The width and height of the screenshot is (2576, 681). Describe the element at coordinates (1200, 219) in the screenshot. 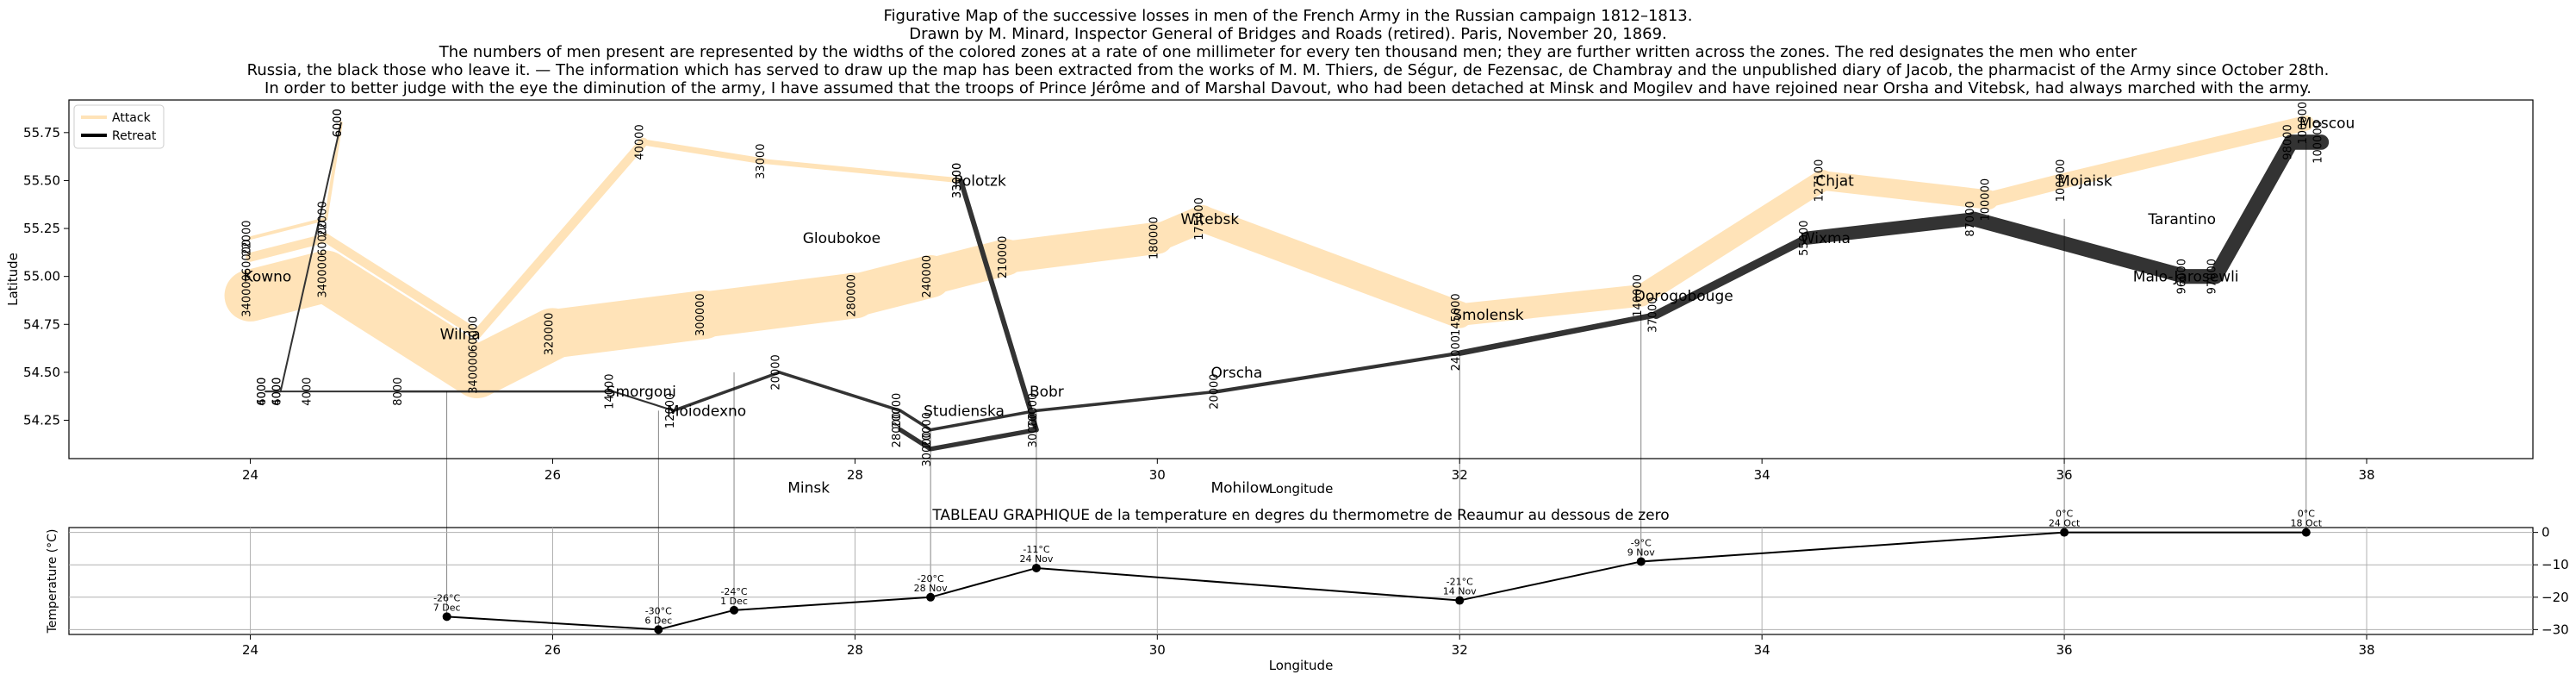

I see `attack-count-label: 175000` at that location.